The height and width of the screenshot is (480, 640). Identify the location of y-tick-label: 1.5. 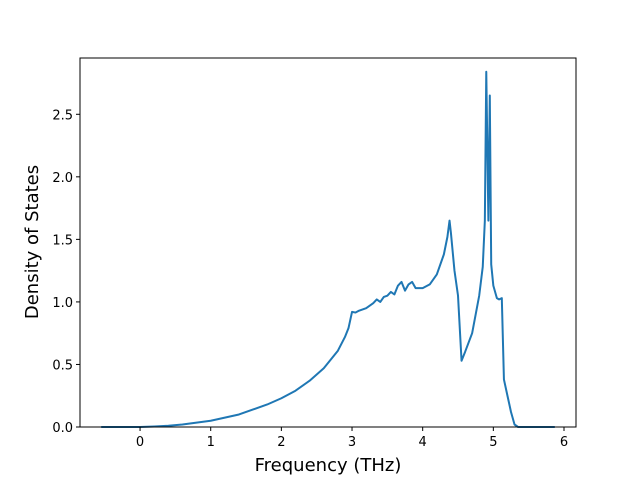
(62, 240).